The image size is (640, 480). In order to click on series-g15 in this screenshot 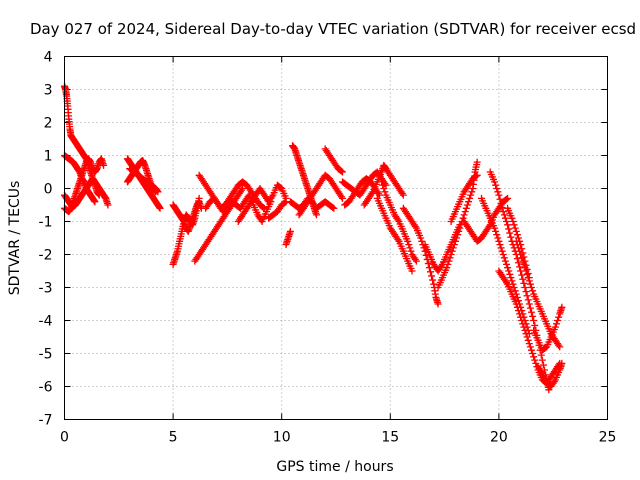, I will do `click(288, 238)`.